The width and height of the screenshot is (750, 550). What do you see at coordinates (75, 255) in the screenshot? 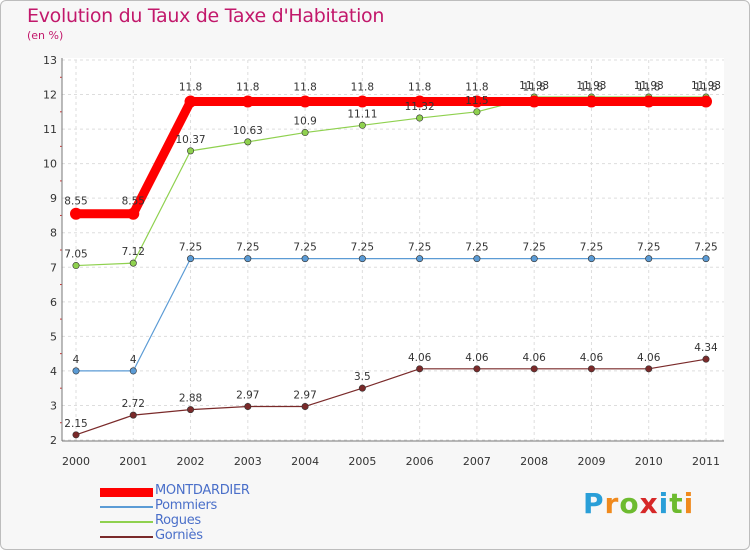
I see `data-label: 7.05` at bounding box center [75, 255].